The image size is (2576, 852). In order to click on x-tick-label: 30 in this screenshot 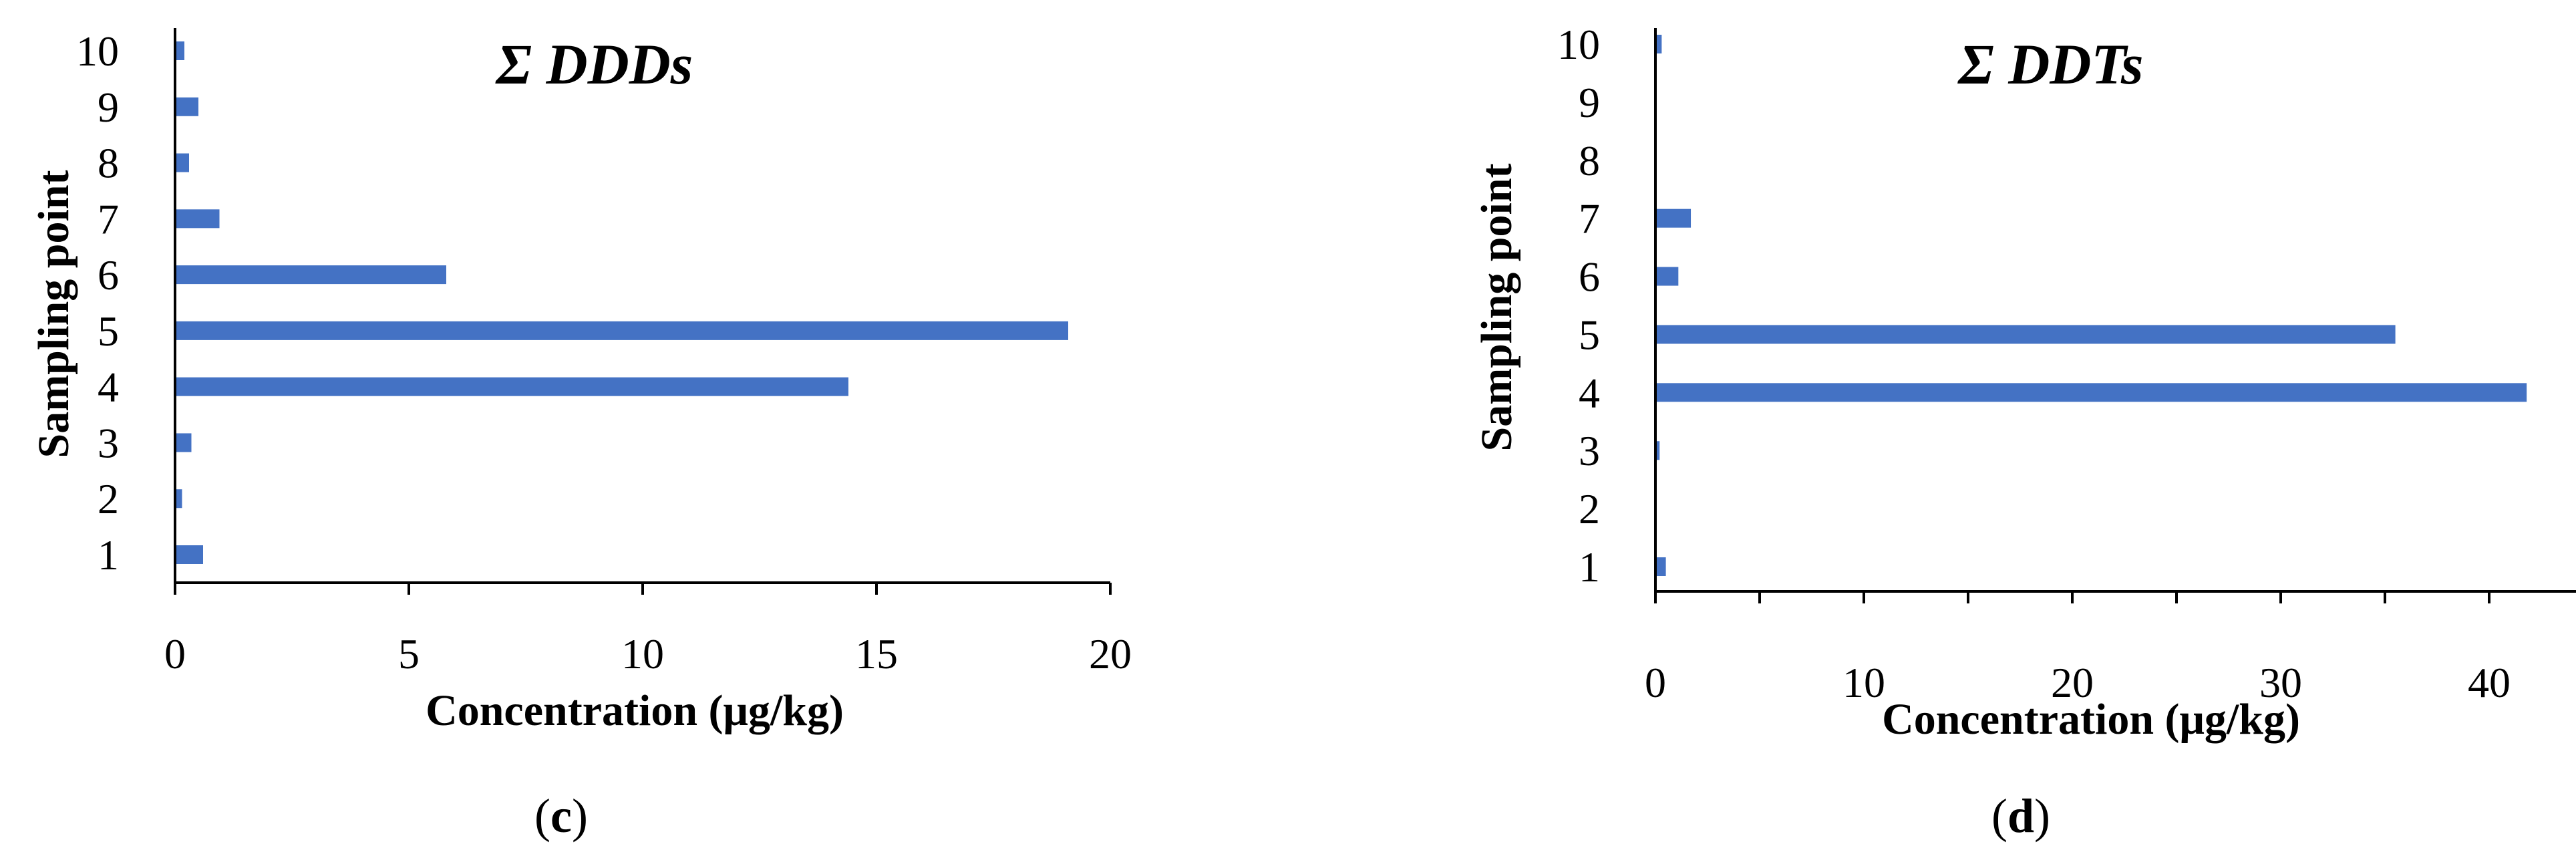, I will do `click(2280, 682)`.